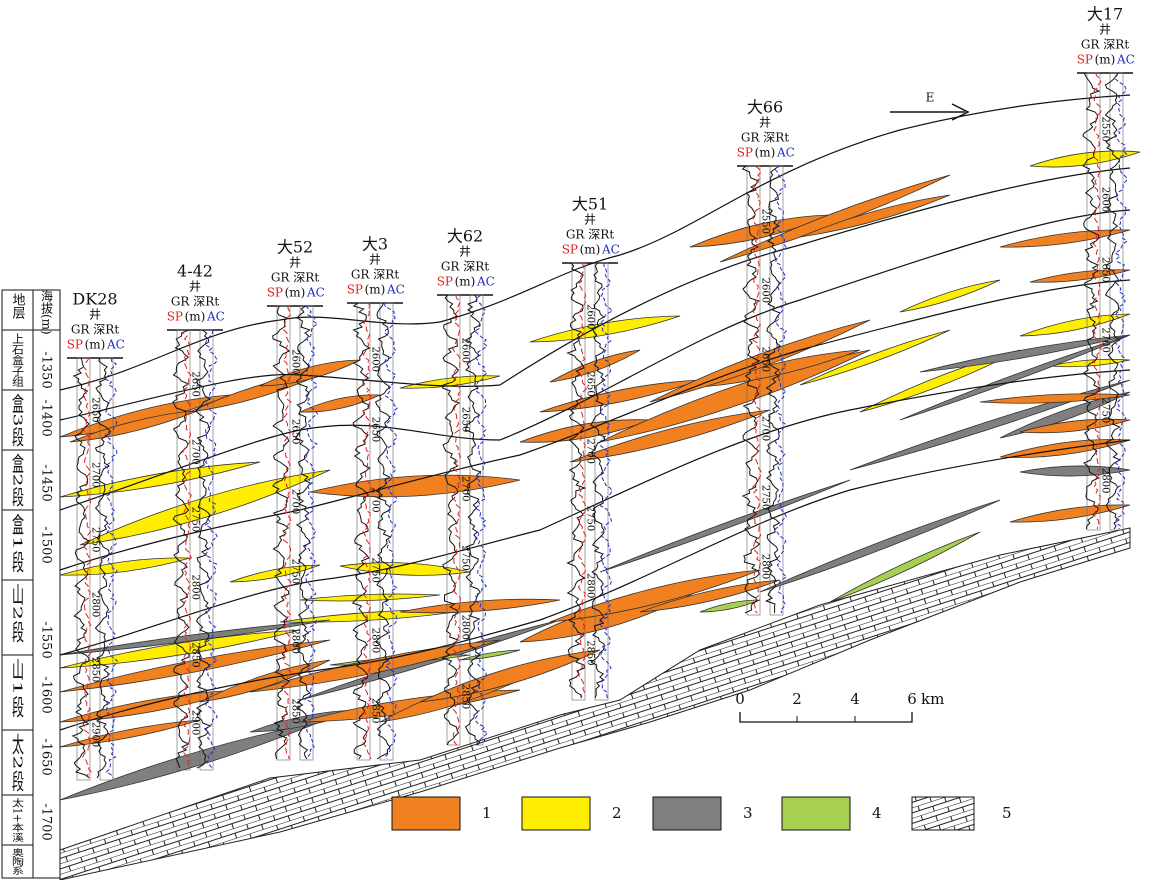  Describe the element at coordinates (18, 542) in the screenshot. I see `stratum-label: 盒1段` at that location.